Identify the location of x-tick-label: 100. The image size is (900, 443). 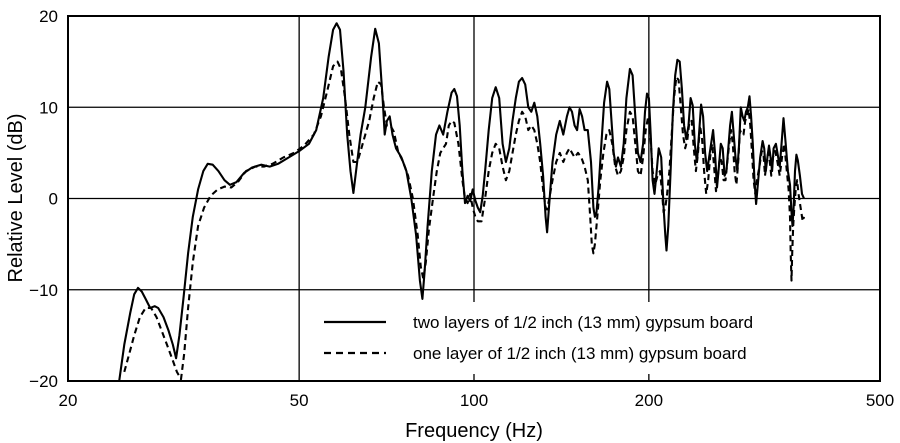
(474, 400).